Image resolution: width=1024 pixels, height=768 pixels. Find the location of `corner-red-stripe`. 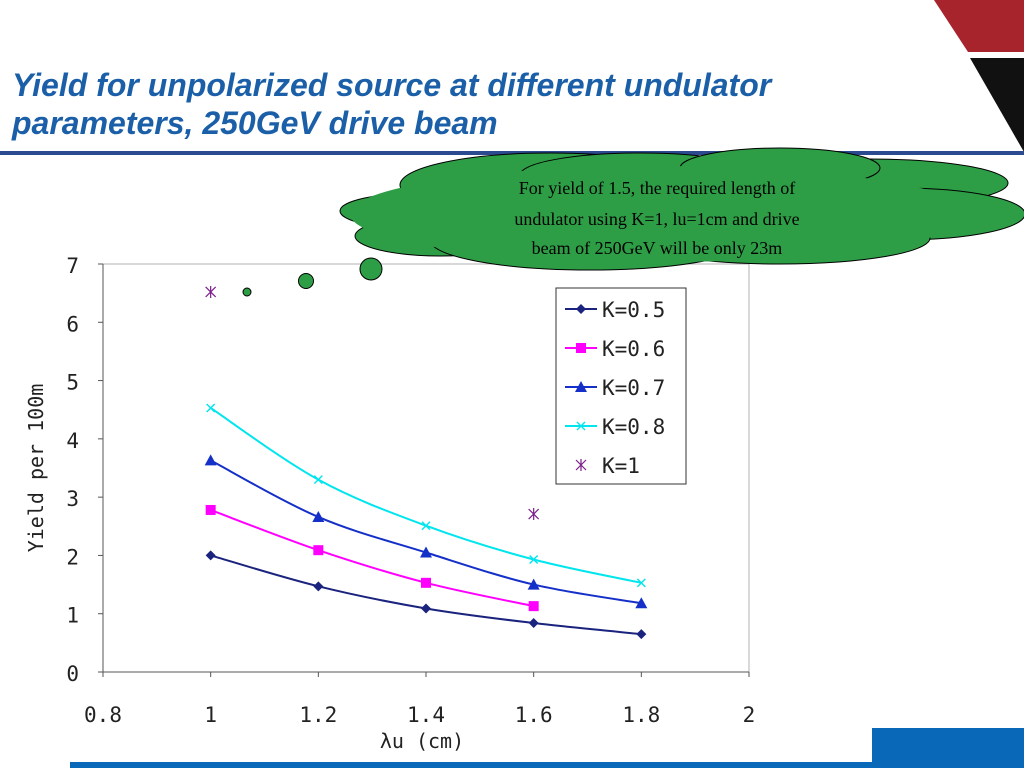

corner-red-stripe is located at coordinates (979, 26).